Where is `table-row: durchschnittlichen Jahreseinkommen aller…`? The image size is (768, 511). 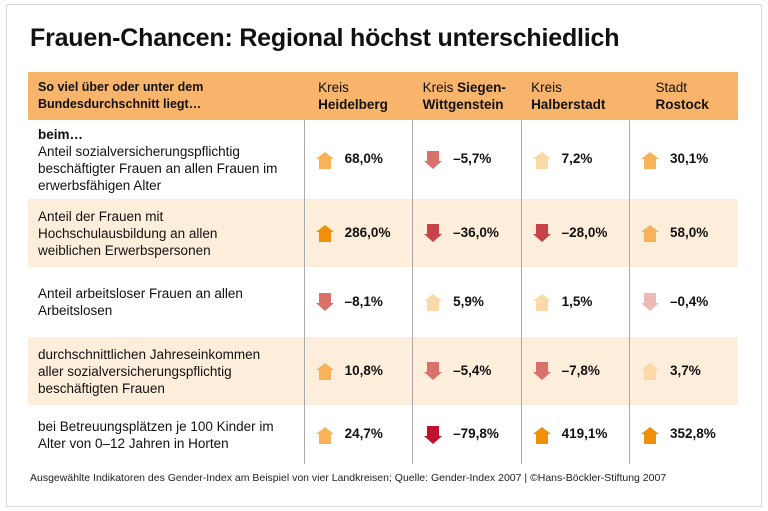
table-row: durchschnittlichen Jahreseinkommen aller… is located at coordinates (383, 371).